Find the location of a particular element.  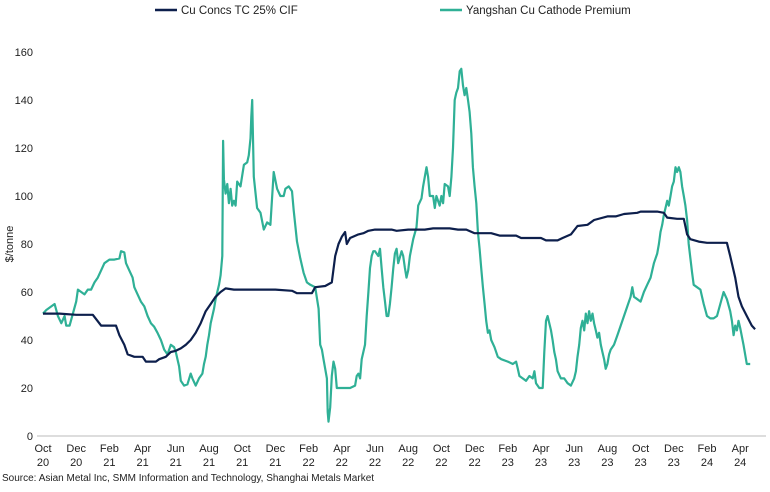

x-tick-label: Feb 23 is located at coordinates (507, 456).